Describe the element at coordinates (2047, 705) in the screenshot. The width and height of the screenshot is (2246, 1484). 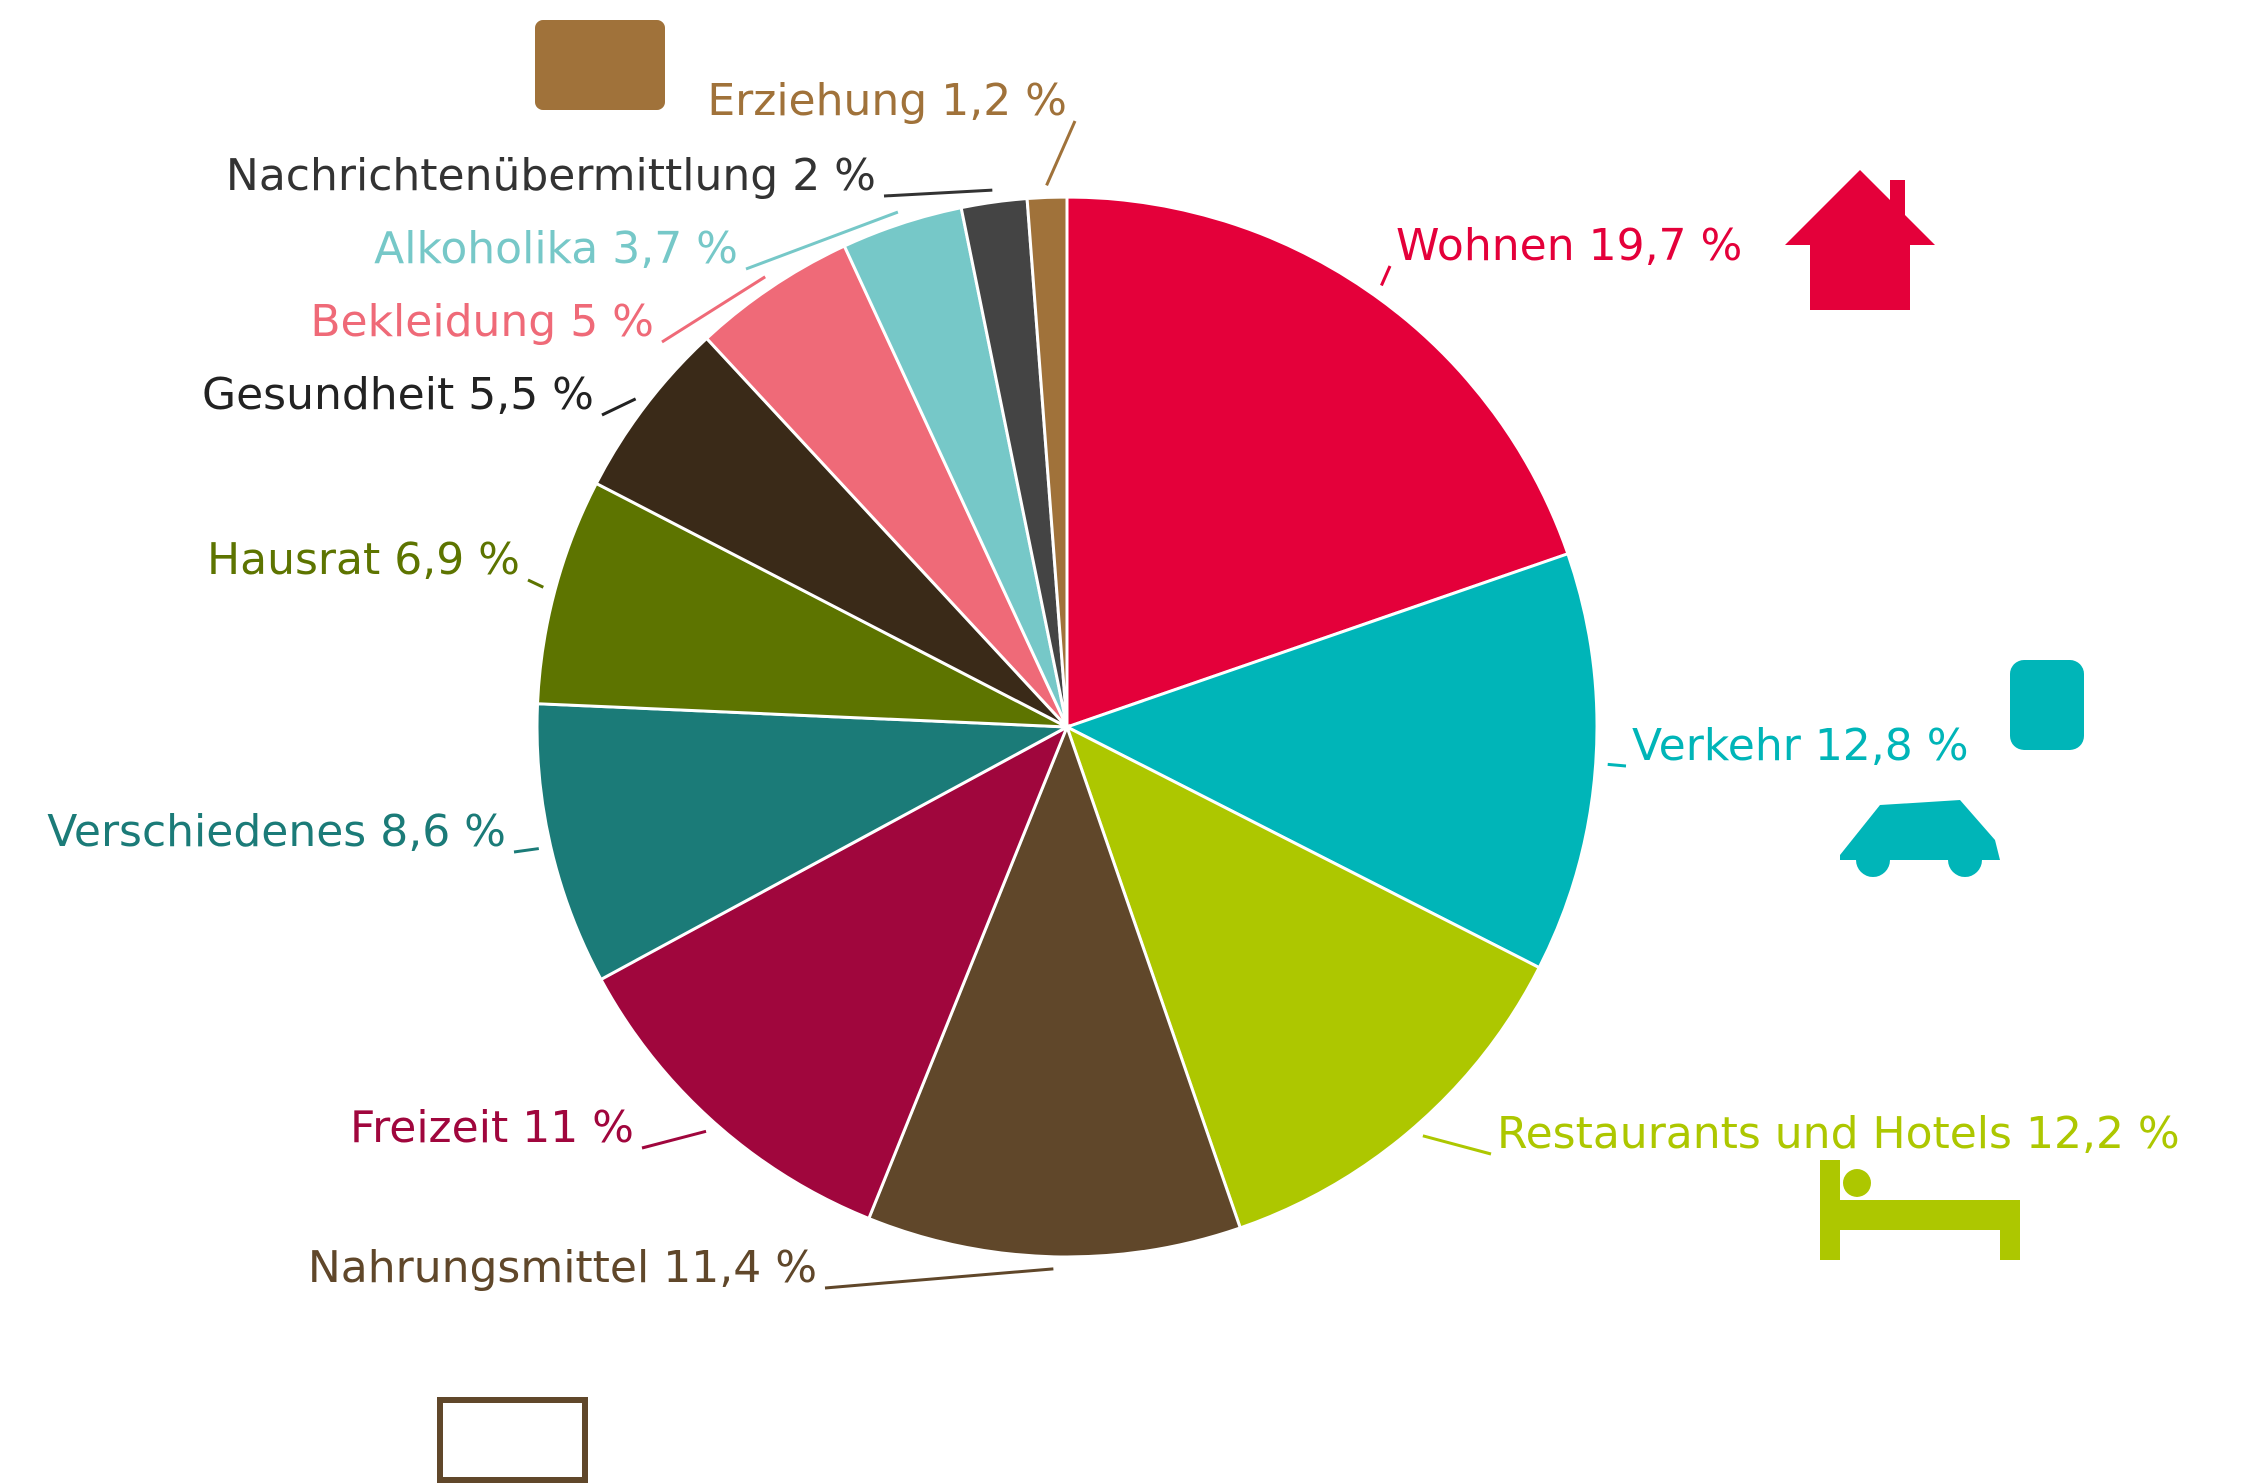
I see `icon-train` at that location.